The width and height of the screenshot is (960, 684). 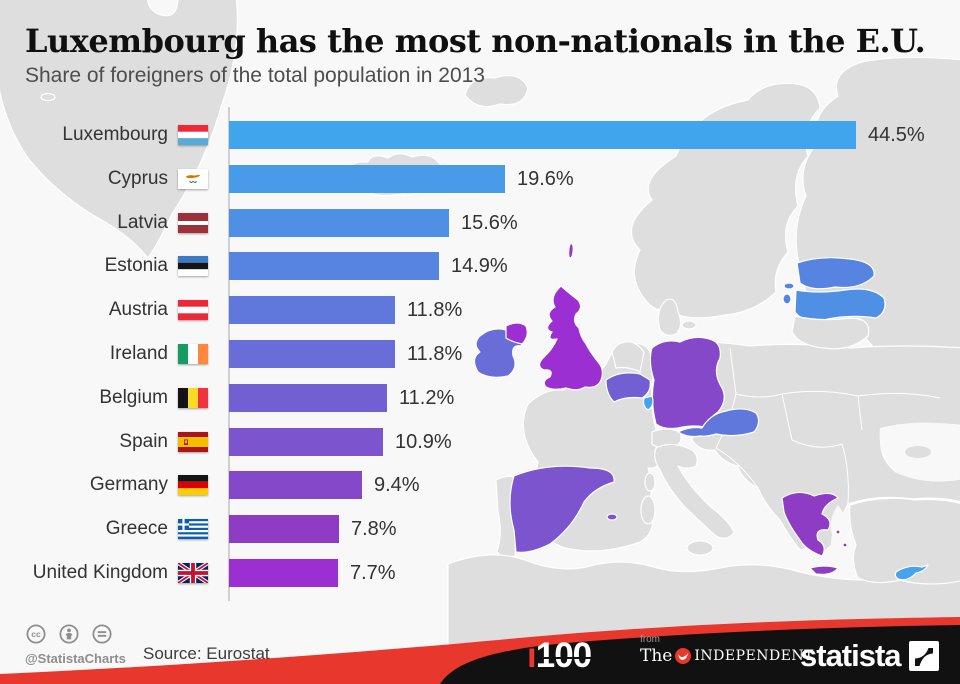 I want to click on country-label: Spain, so click(x=143, y=441).